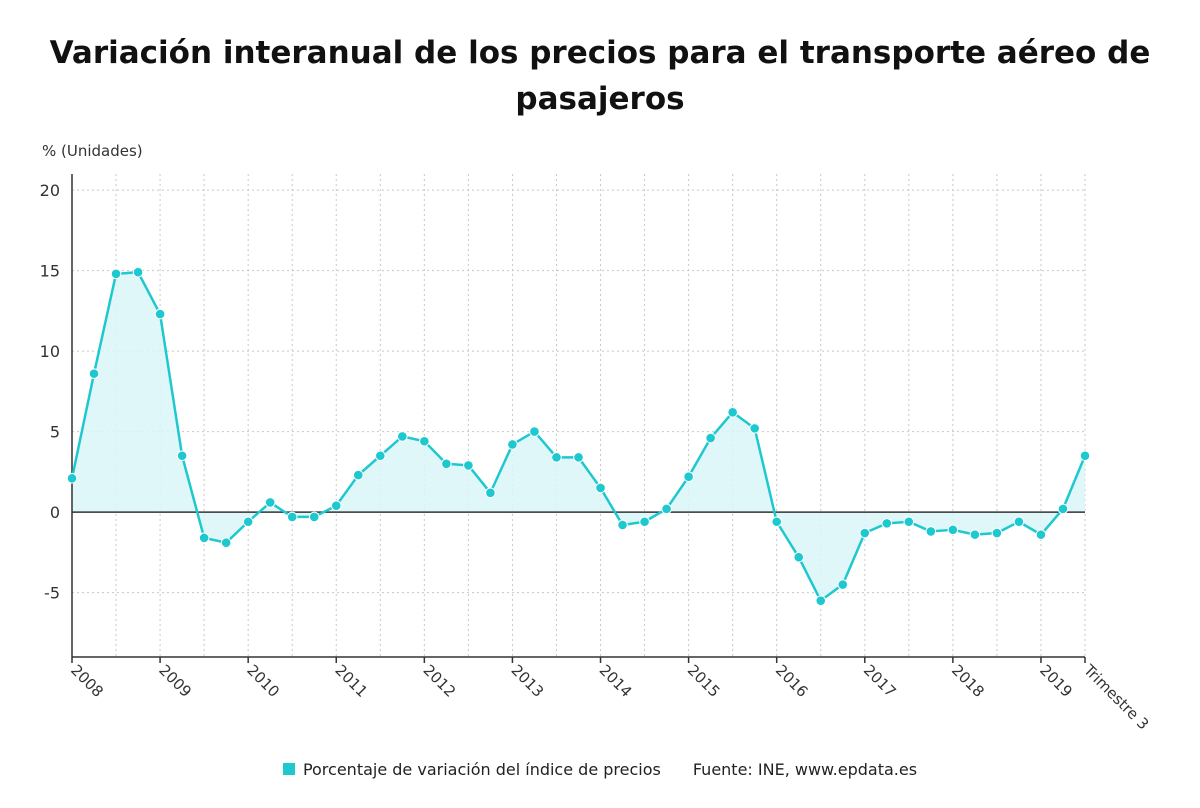  I want to click on y-axis-unit-label: % (Unidades), so click(92, 151).